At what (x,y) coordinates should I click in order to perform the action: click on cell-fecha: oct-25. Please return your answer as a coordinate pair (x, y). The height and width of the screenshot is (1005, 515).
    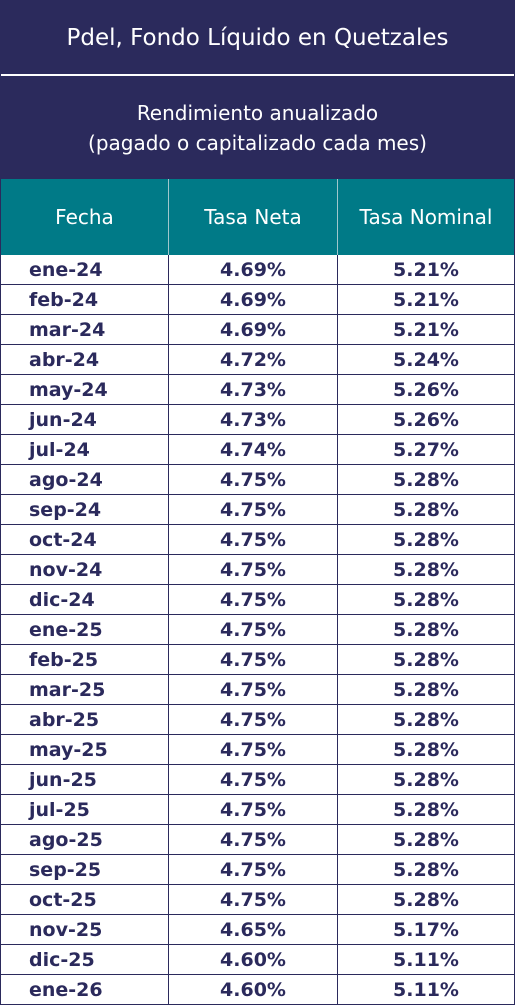
    Looking at the image, I should click on (85, 899).